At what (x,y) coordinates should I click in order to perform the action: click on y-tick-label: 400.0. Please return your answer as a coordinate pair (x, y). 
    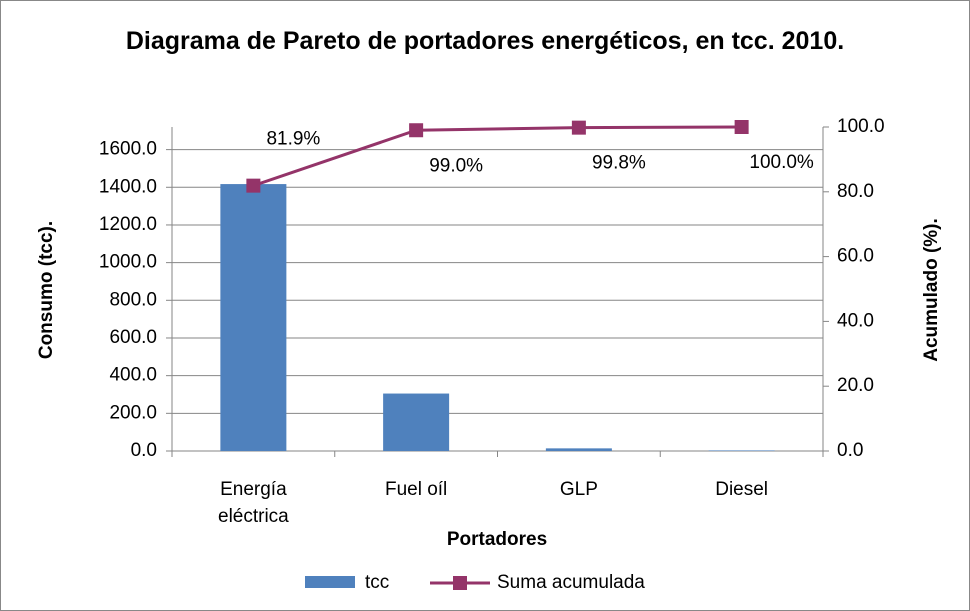
    Looking at the image, I should click on (133, 375).